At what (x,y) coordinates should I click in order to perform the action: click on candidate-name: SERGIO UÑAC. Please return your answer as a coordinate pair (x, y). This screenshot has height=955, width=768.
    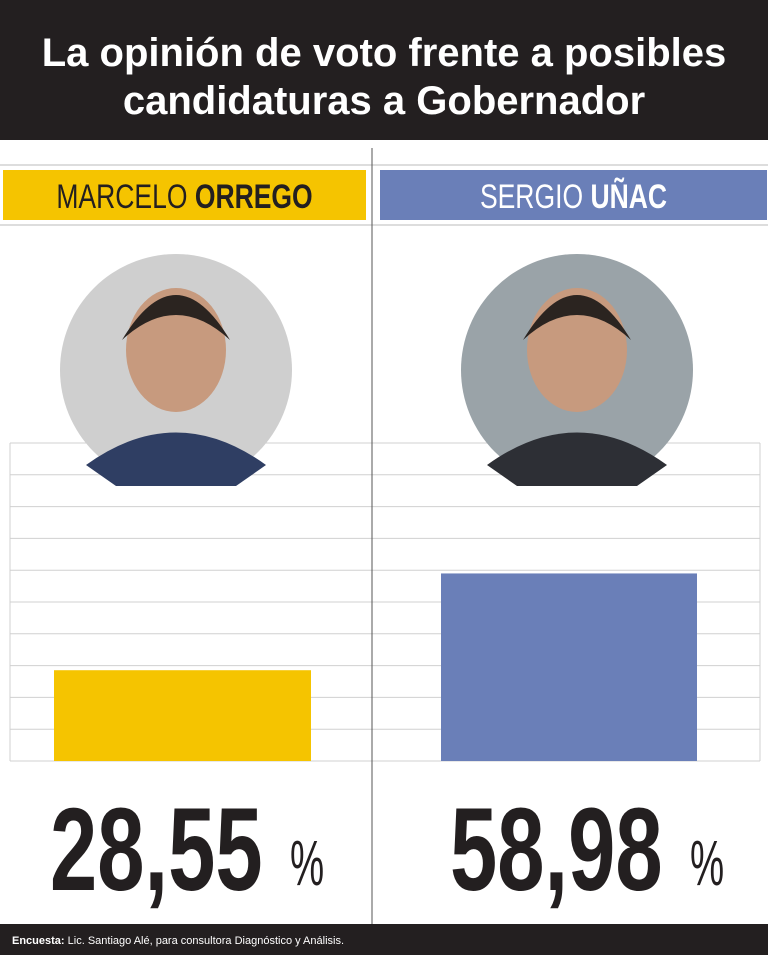
    Looking at the image, I should click on (573, 196).